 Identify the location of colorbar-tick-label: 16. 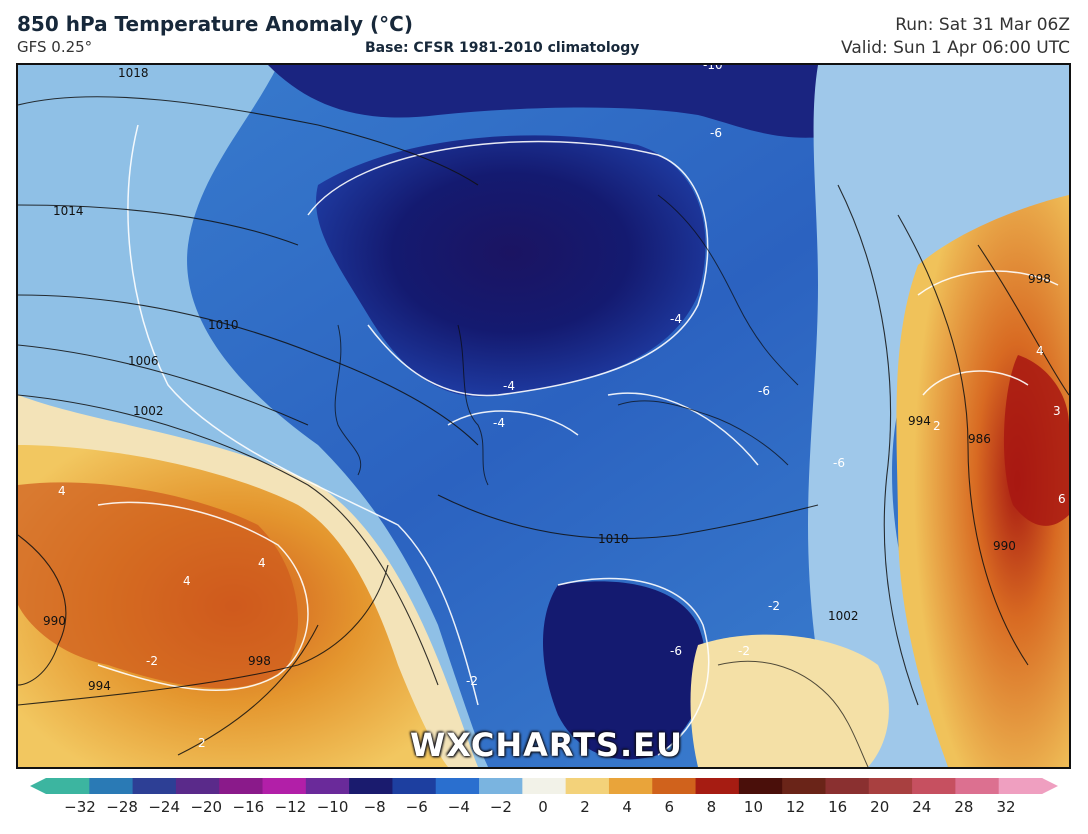
(838, 807).